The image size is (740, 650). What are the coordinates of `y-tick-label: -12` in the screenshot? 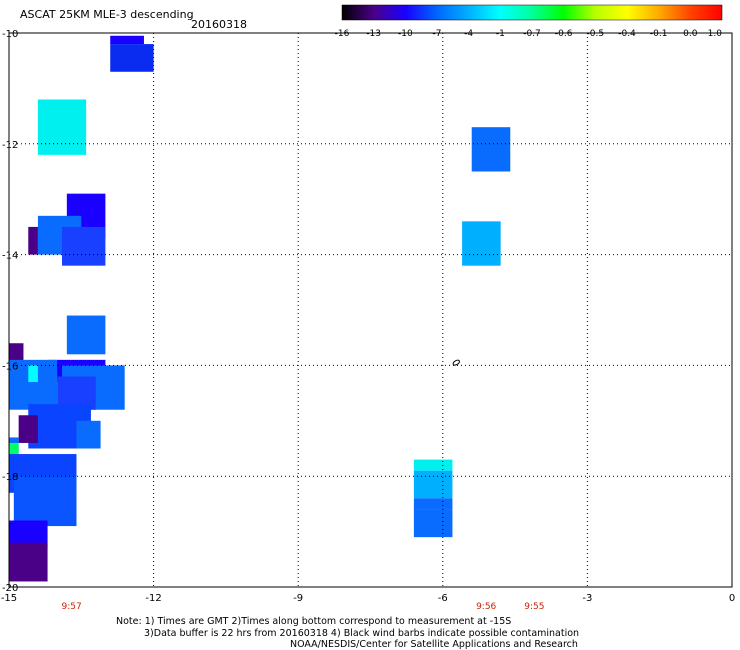 It's located at (10, 145).